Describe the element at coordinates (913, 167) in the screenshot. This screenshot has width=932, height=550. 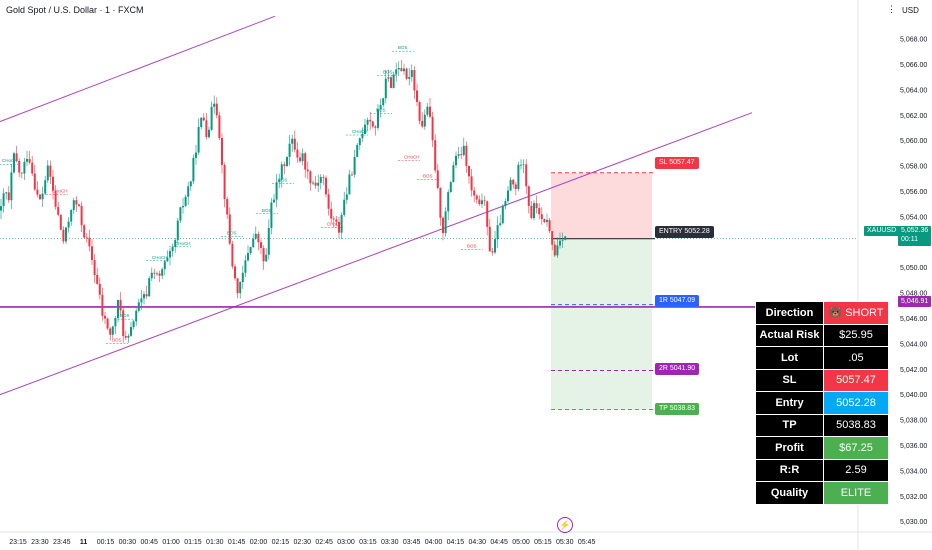
I see `y-tick-label: 5,058.00` at that location.